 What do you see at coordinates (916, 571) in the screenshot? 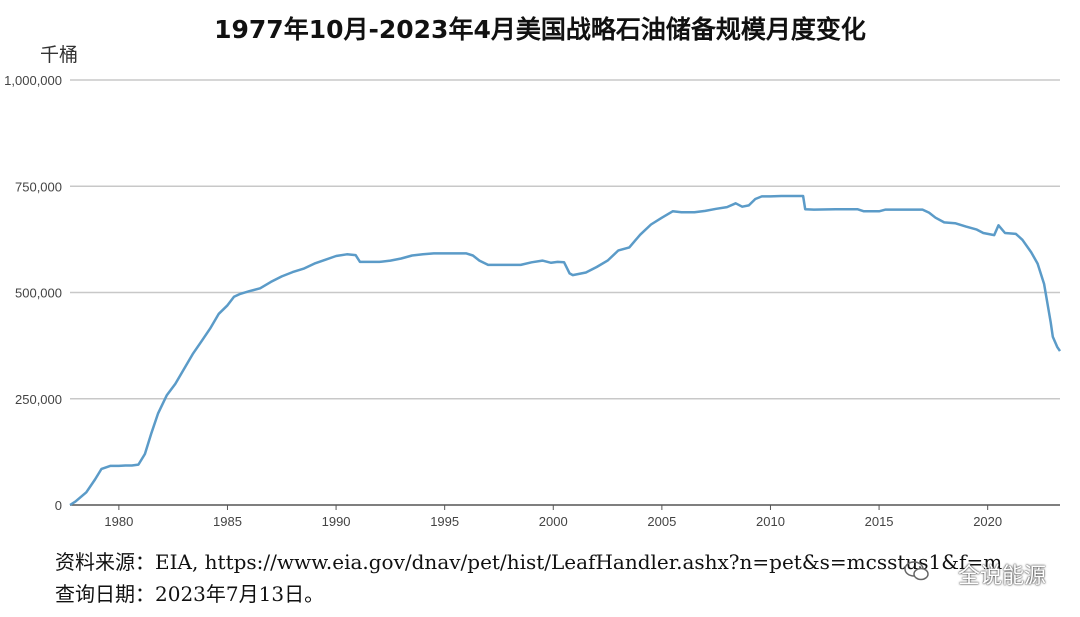
I see `wechat-icon` at bounding box center [916, 571].